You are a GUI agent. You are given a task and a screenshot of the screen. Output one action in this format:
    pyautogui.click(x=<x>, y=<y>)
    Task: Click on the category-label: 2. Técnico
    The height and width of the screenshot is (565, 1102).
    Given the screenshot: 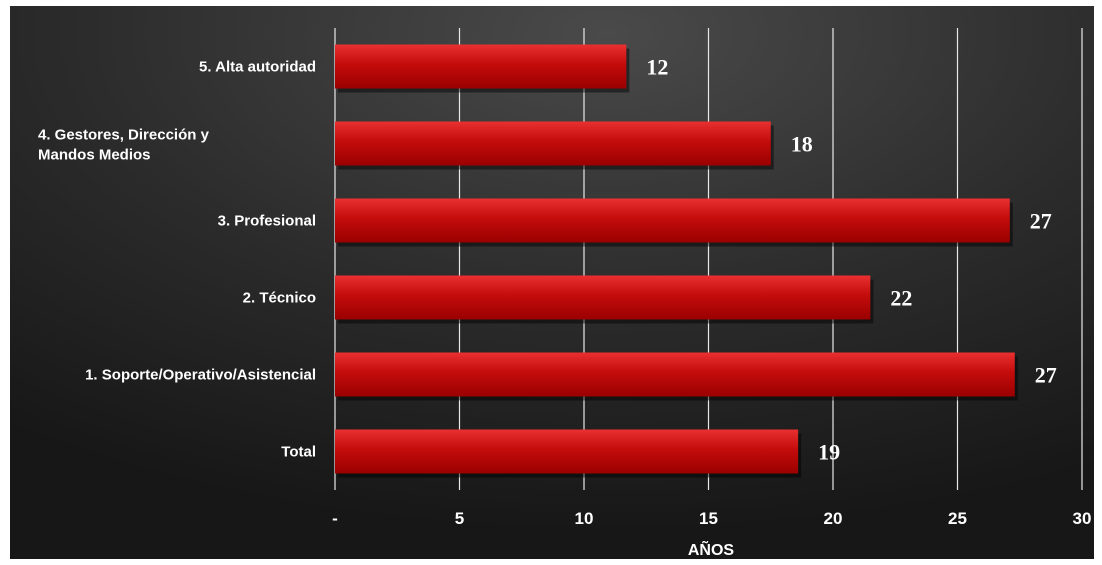 What is the action you would take?
    pyautogui.click(x=279, y=298)
    